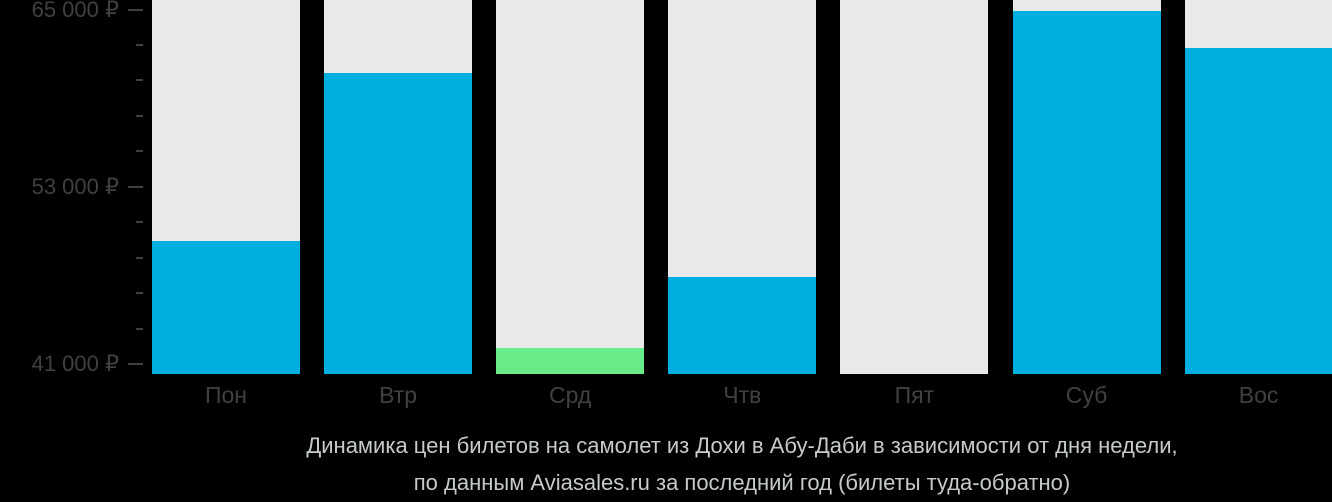  Describe the element at coordinates (226, 307) in the screenshot. I see `bar-mon` at that location.